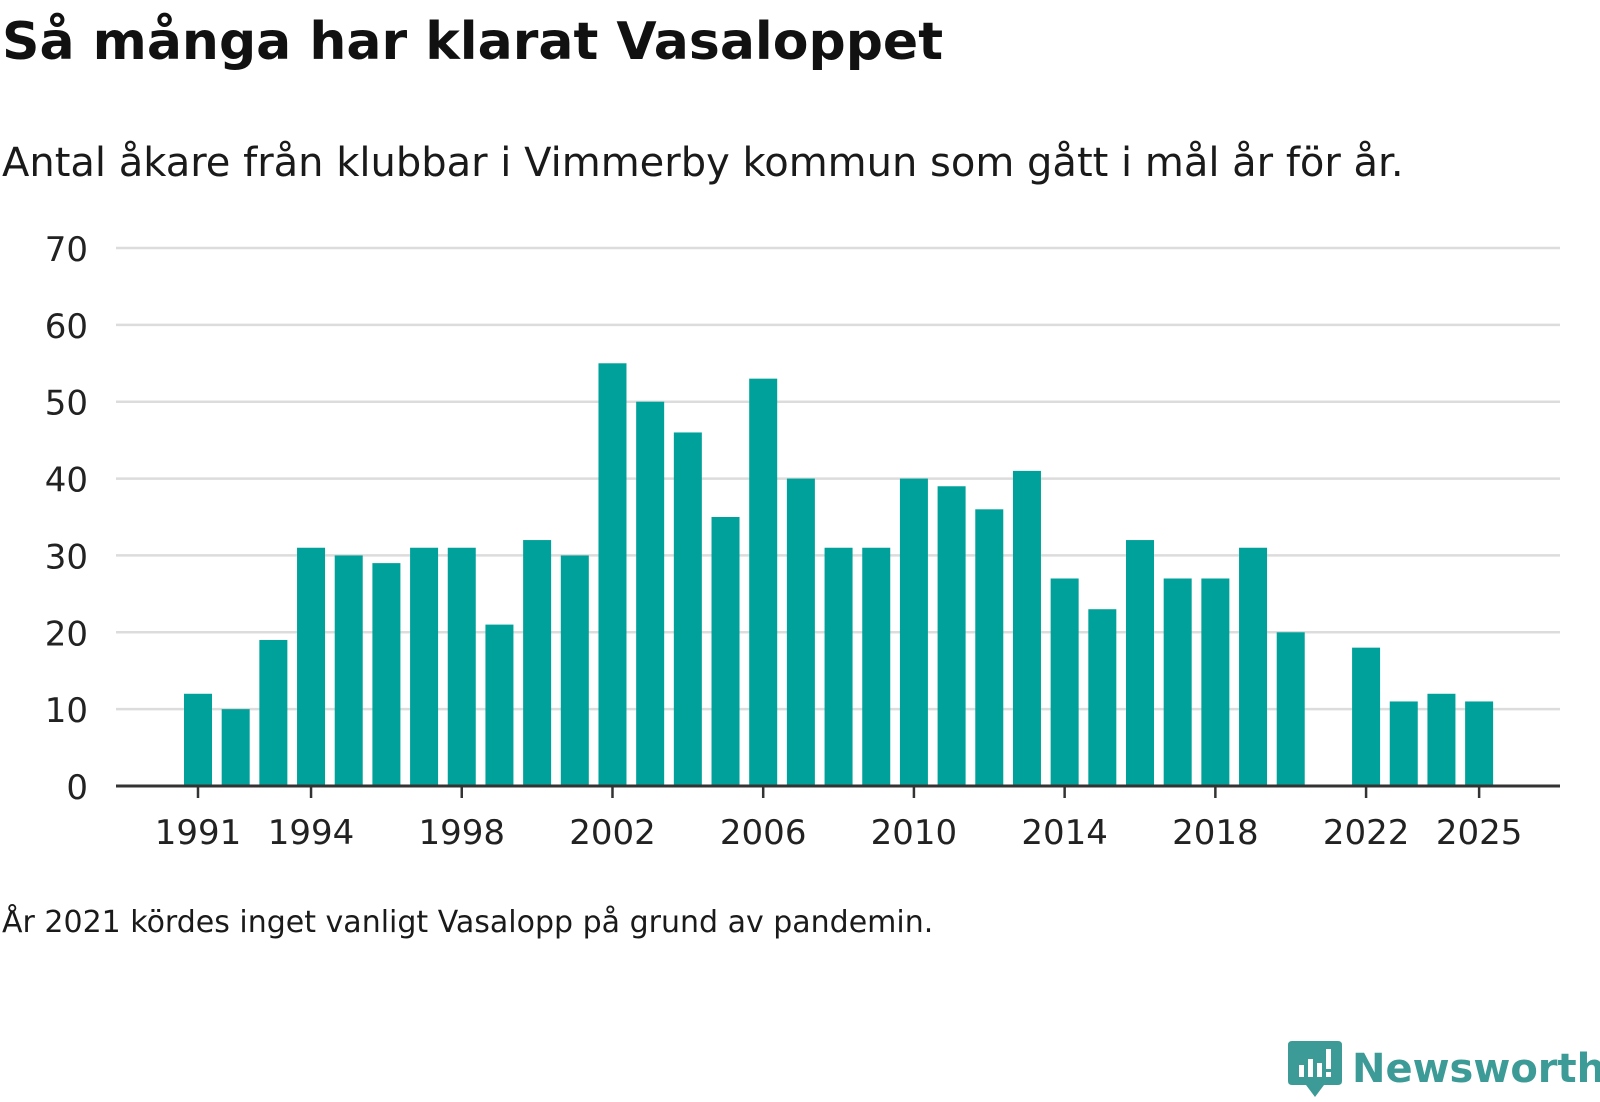  Describe the element at coordinates (537, 663) in the screenshot. I see `bar-2000` at that location.